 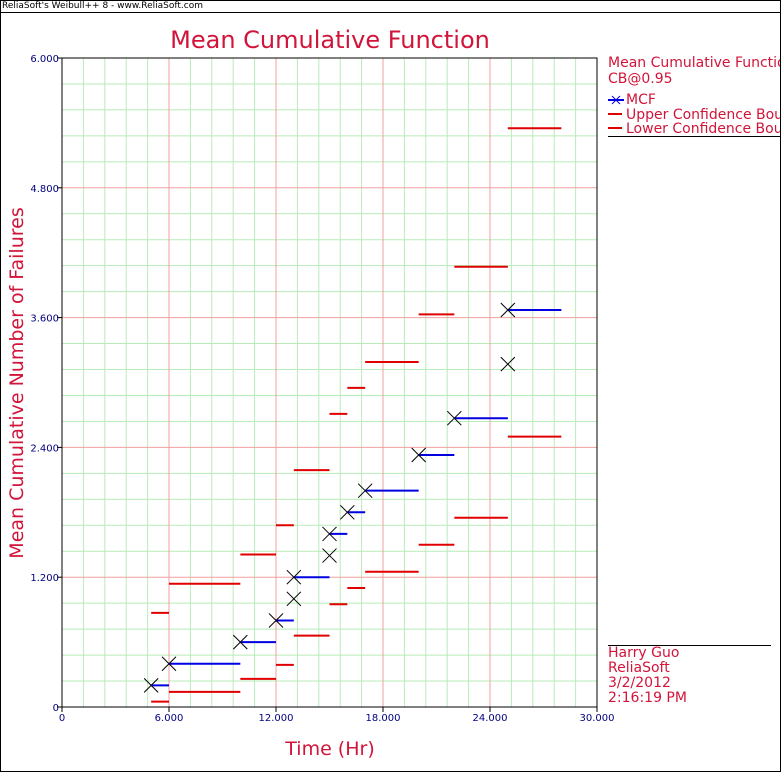 What do you see at coordinates (694, 63) in the screenshot?
I see `legend-title: Mean Cumulative Function` at bounding box center [694, 63].